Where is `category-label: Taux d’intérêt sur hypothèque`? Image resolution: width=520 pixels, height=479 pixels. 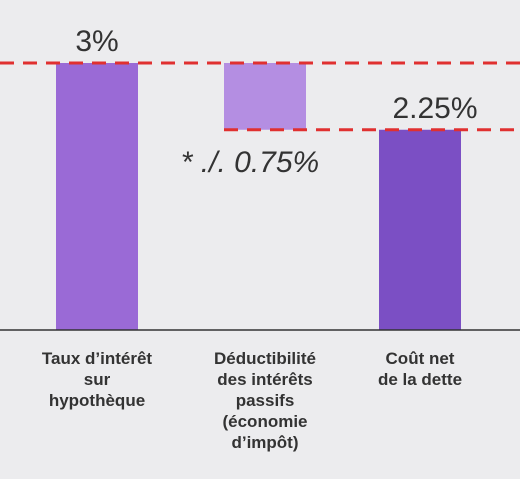
category-label: Taux d’intérêt sur hypothèque is located at coordinates (97, 379).